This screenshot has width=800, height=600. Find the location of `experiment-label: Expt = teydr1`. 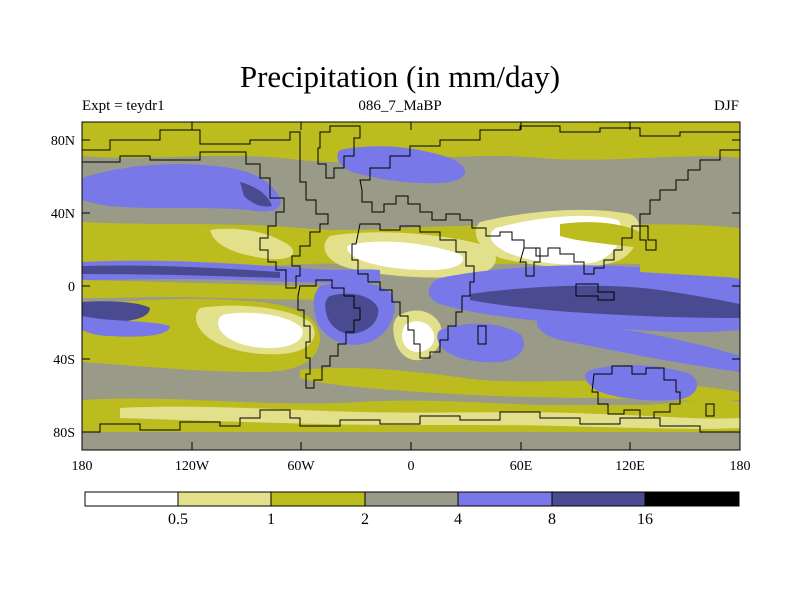

experiment-label: Expt = teydr1 is located at coordinates (123, 106).